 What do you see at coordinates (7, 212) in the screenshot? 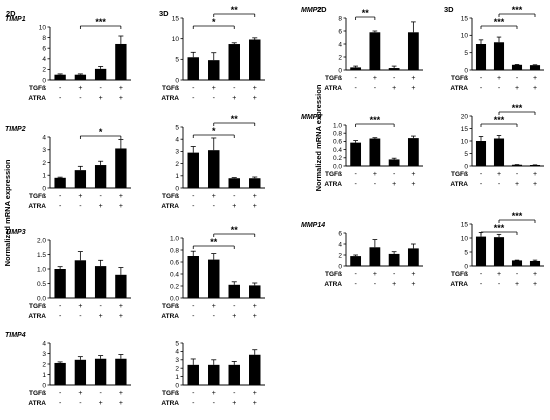
I see `y-axis-label-left: Normalized mRNA expression` at bounding box center [7, 212].